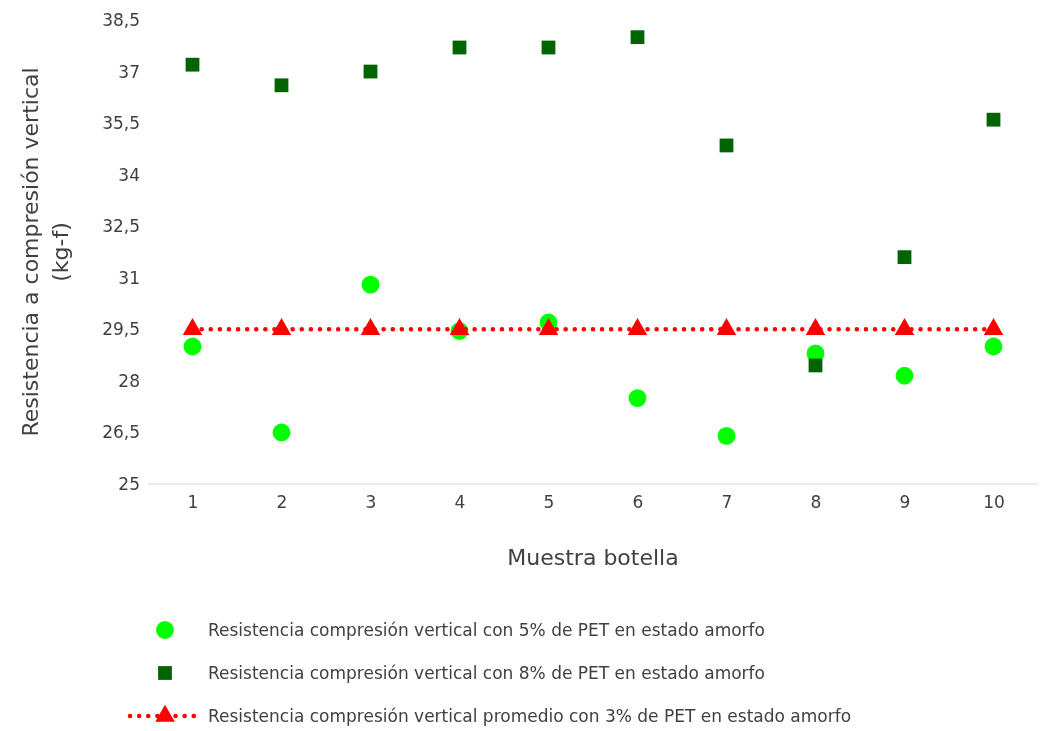 Image resolution: width=1050 pixels, height=731 pixels. What do you see at coordinates (460, 502) in the screenshot?
I see `x-tick-label: 4` at bounding box center [460, 502].